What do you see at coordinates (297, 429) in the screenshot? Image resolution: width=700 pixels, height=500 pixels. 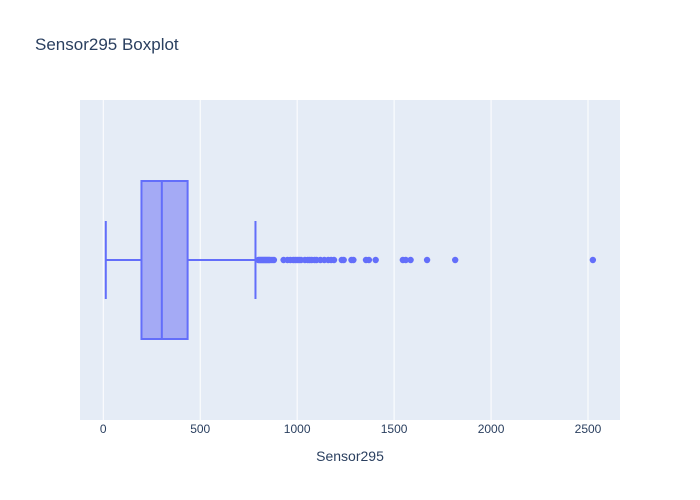 I see `x-tick-label: 1000` at bounding box center [297, 429].